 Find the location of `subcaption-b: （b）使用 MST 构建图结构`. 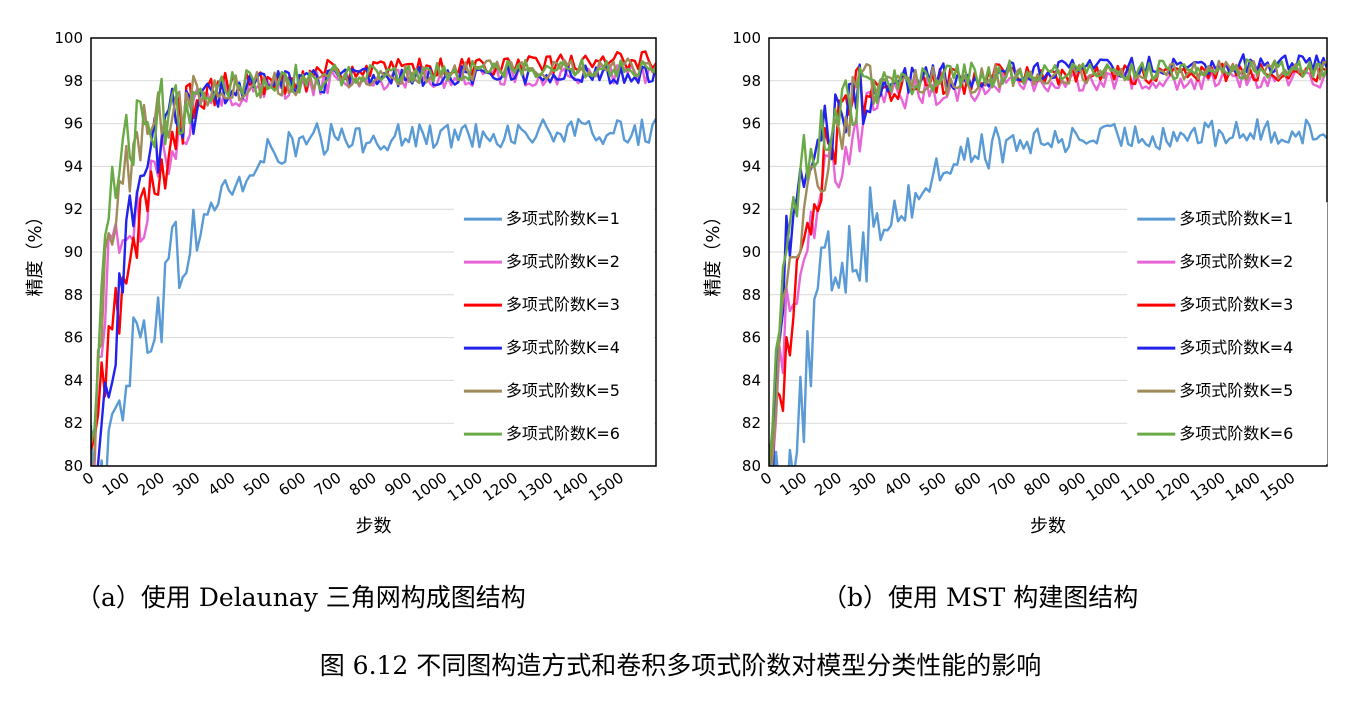

subcaption-b: （b）使用 MST 构建图结构 is located at coordinates (980, 597).